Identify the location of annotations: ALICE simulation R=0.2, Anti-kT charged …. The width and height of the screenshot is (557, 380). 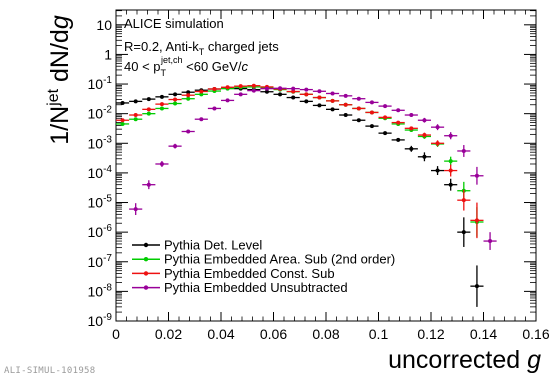
(201, 47).